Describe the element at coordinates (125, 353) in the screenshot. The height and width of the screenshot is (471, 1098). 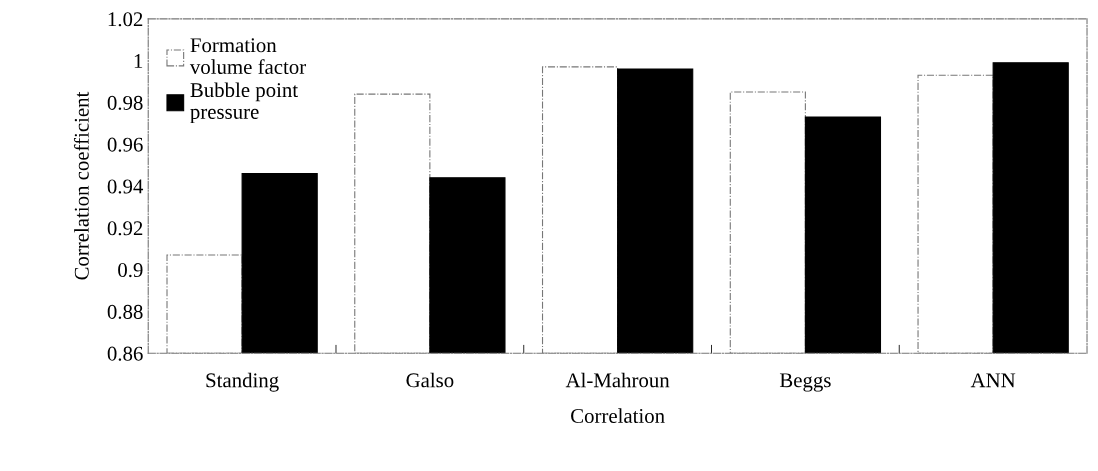
I see `y-tick-label: 0.86` at that location.